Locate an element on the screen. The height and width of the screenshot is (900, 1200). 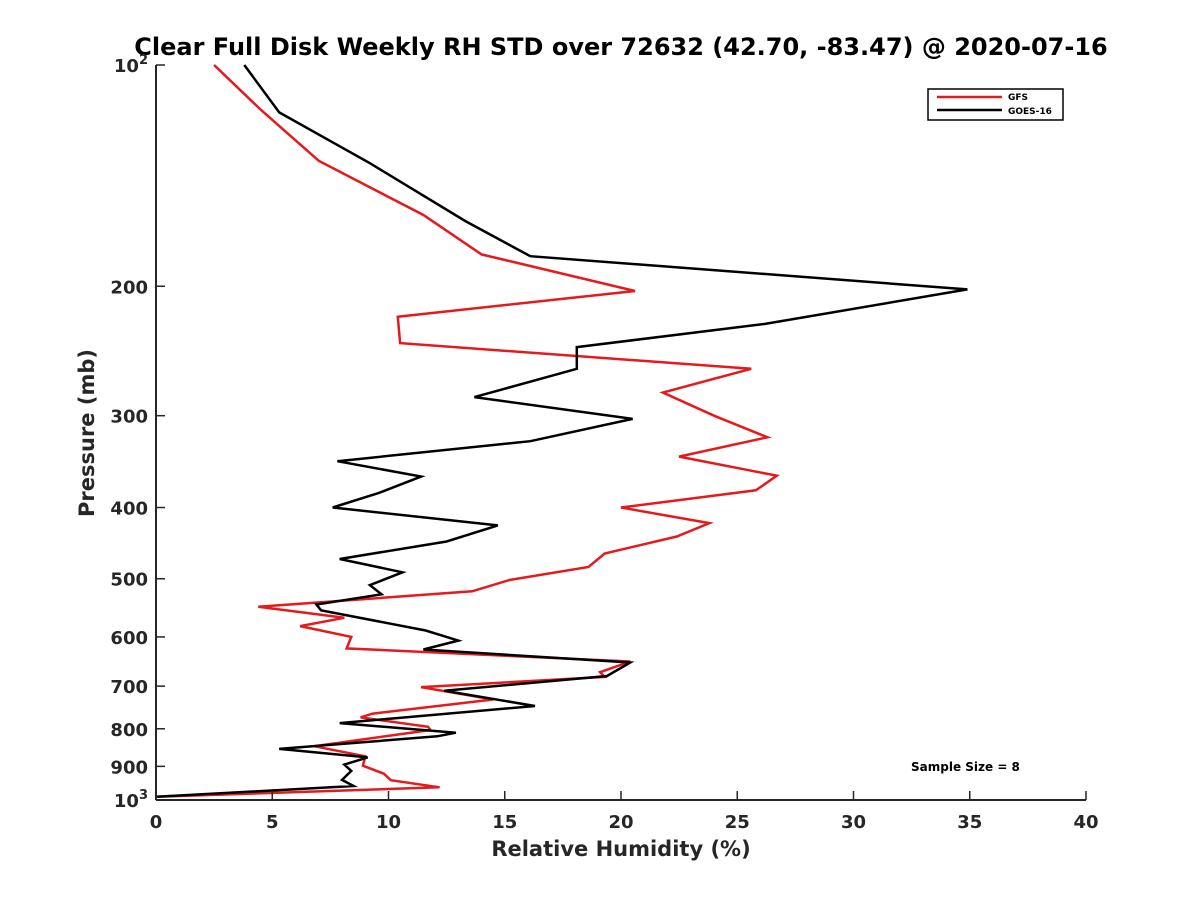
x-axis-label: Relative Humidity (%) is located at coordinates (620, 849).